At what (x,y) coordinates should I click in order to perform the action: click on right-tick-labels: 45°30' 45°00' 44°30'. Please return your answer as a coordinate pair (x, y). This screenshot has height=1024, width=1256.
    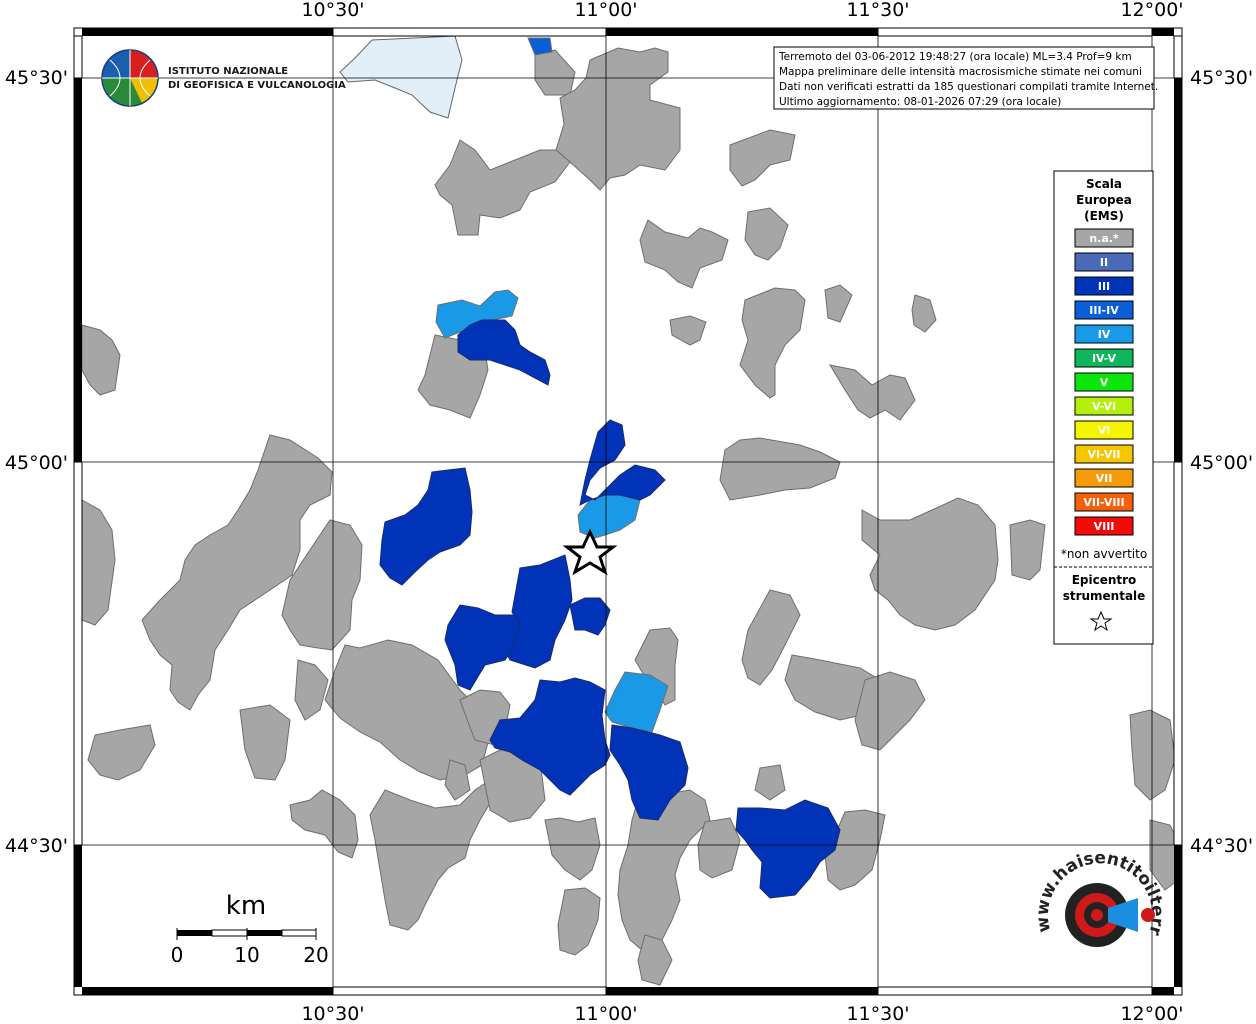
    Looking at the image, I should click on (1221, 462).